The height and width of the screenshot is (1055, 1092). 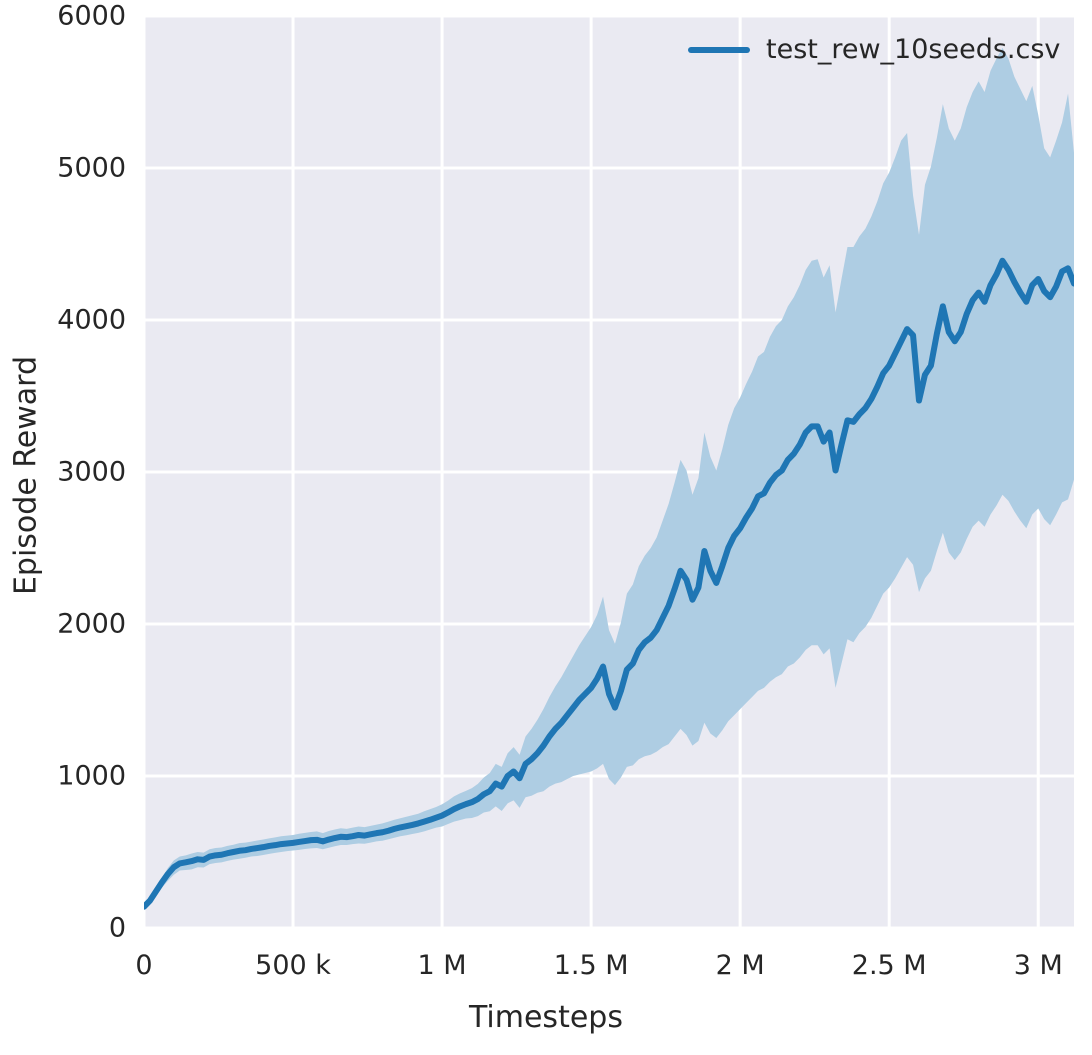 I want to click on legend: test_rew_10seeds.csv, so click(x=874, y=49).